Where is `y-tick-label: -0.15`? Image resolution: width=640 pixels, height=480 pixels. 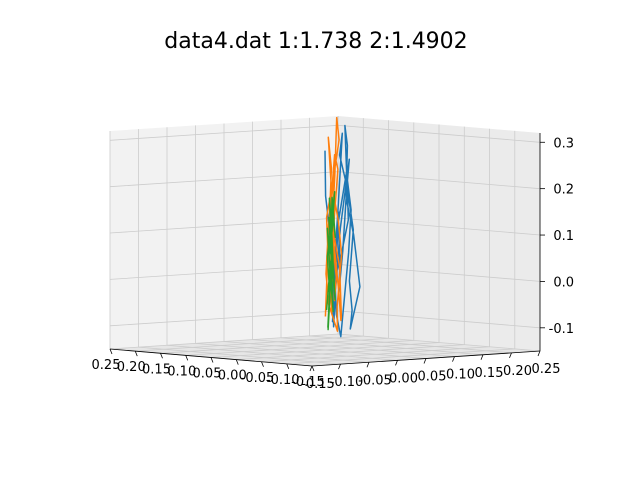
y-tick-label: -0.15 is located at coordinates (318, 384).